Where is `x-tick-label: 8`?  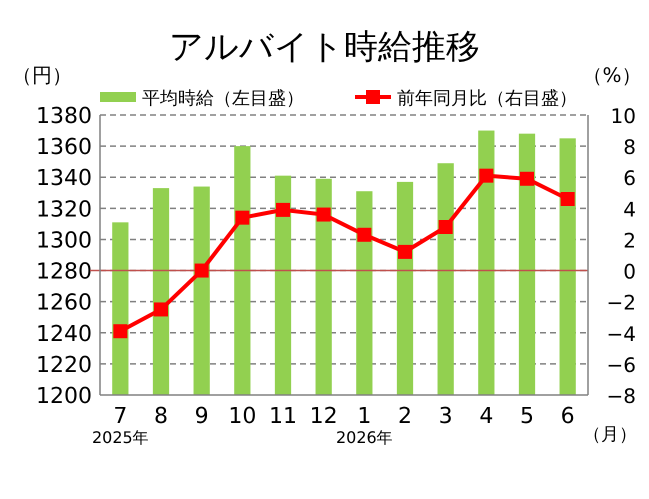 x-tick-label: 8 is located at coordinates (161, 416).